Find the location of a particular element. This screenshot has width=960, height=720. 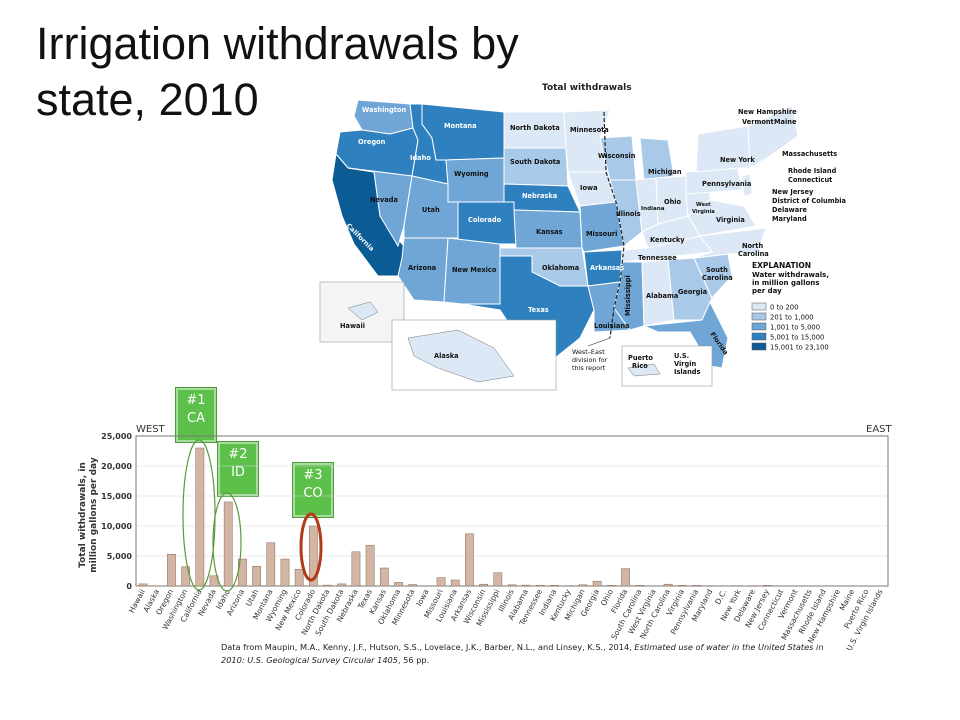

y-axis-title-line-2: million gallons per day is located at coordinates (94, 515).